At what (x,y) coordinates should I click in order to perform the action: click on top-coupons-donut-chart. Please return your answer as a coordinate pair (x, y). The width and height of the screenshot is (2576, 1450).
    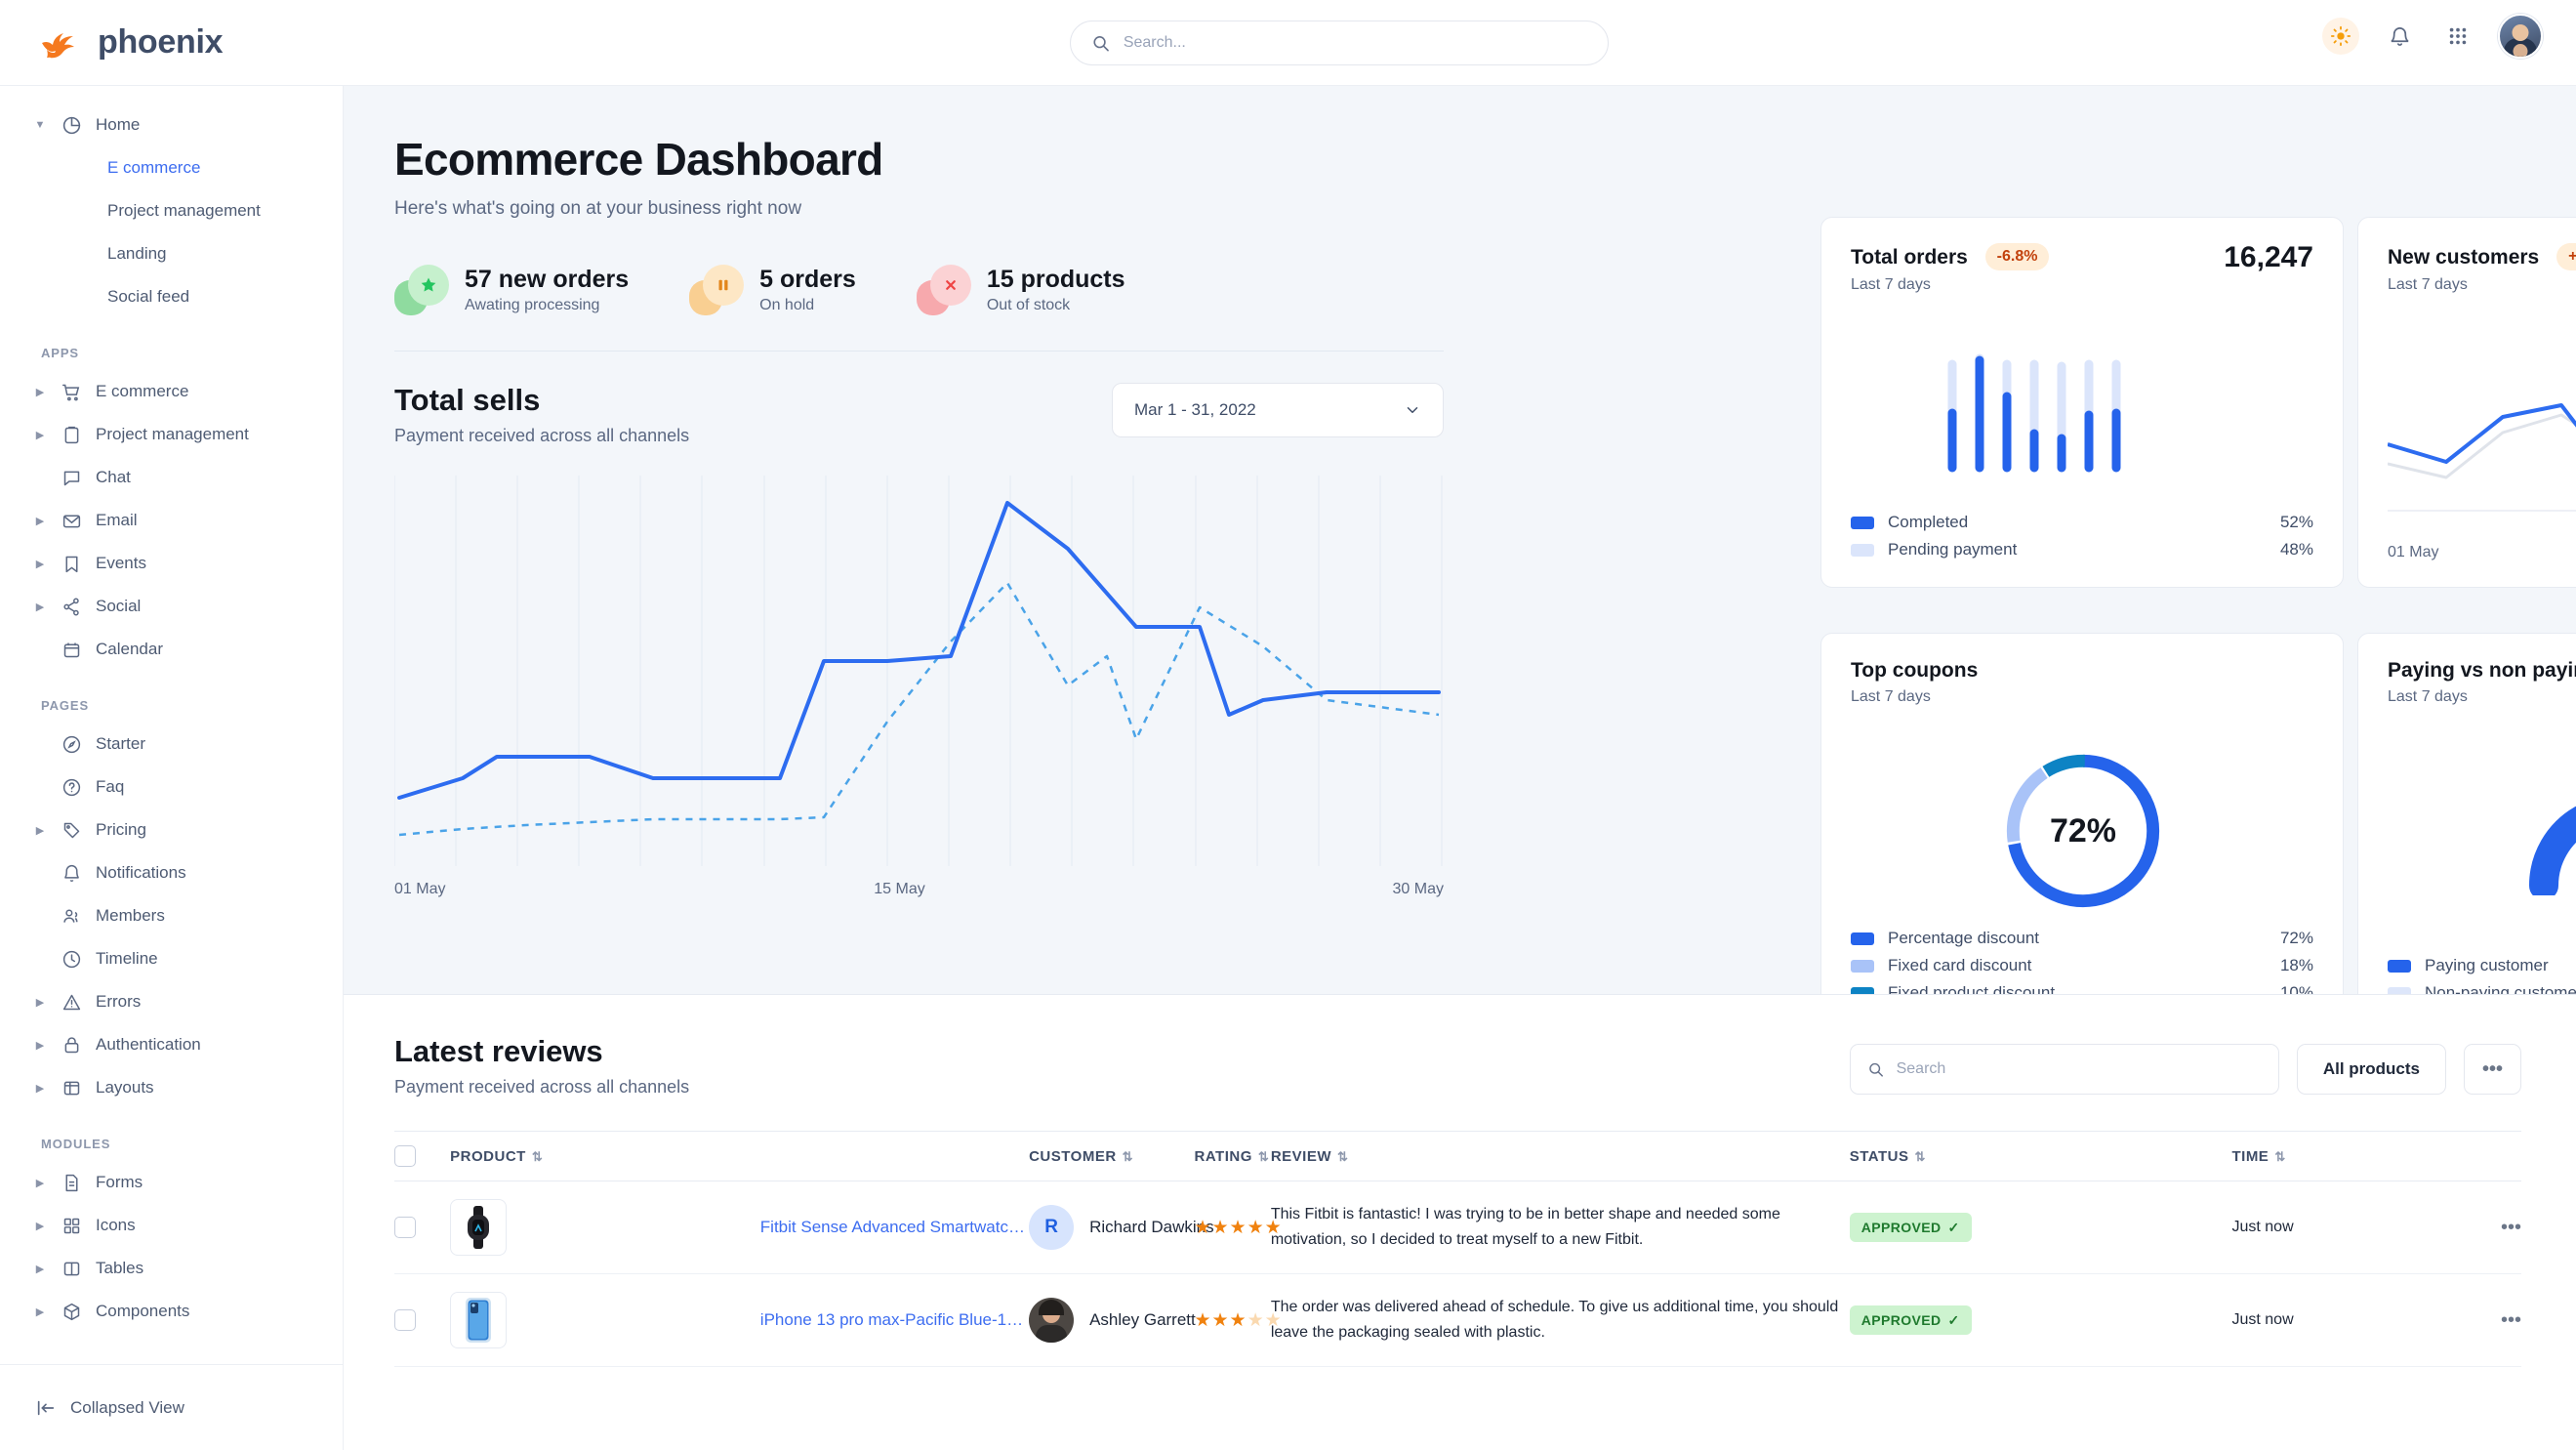
    Looking at the image, I should click on (2083, 831).